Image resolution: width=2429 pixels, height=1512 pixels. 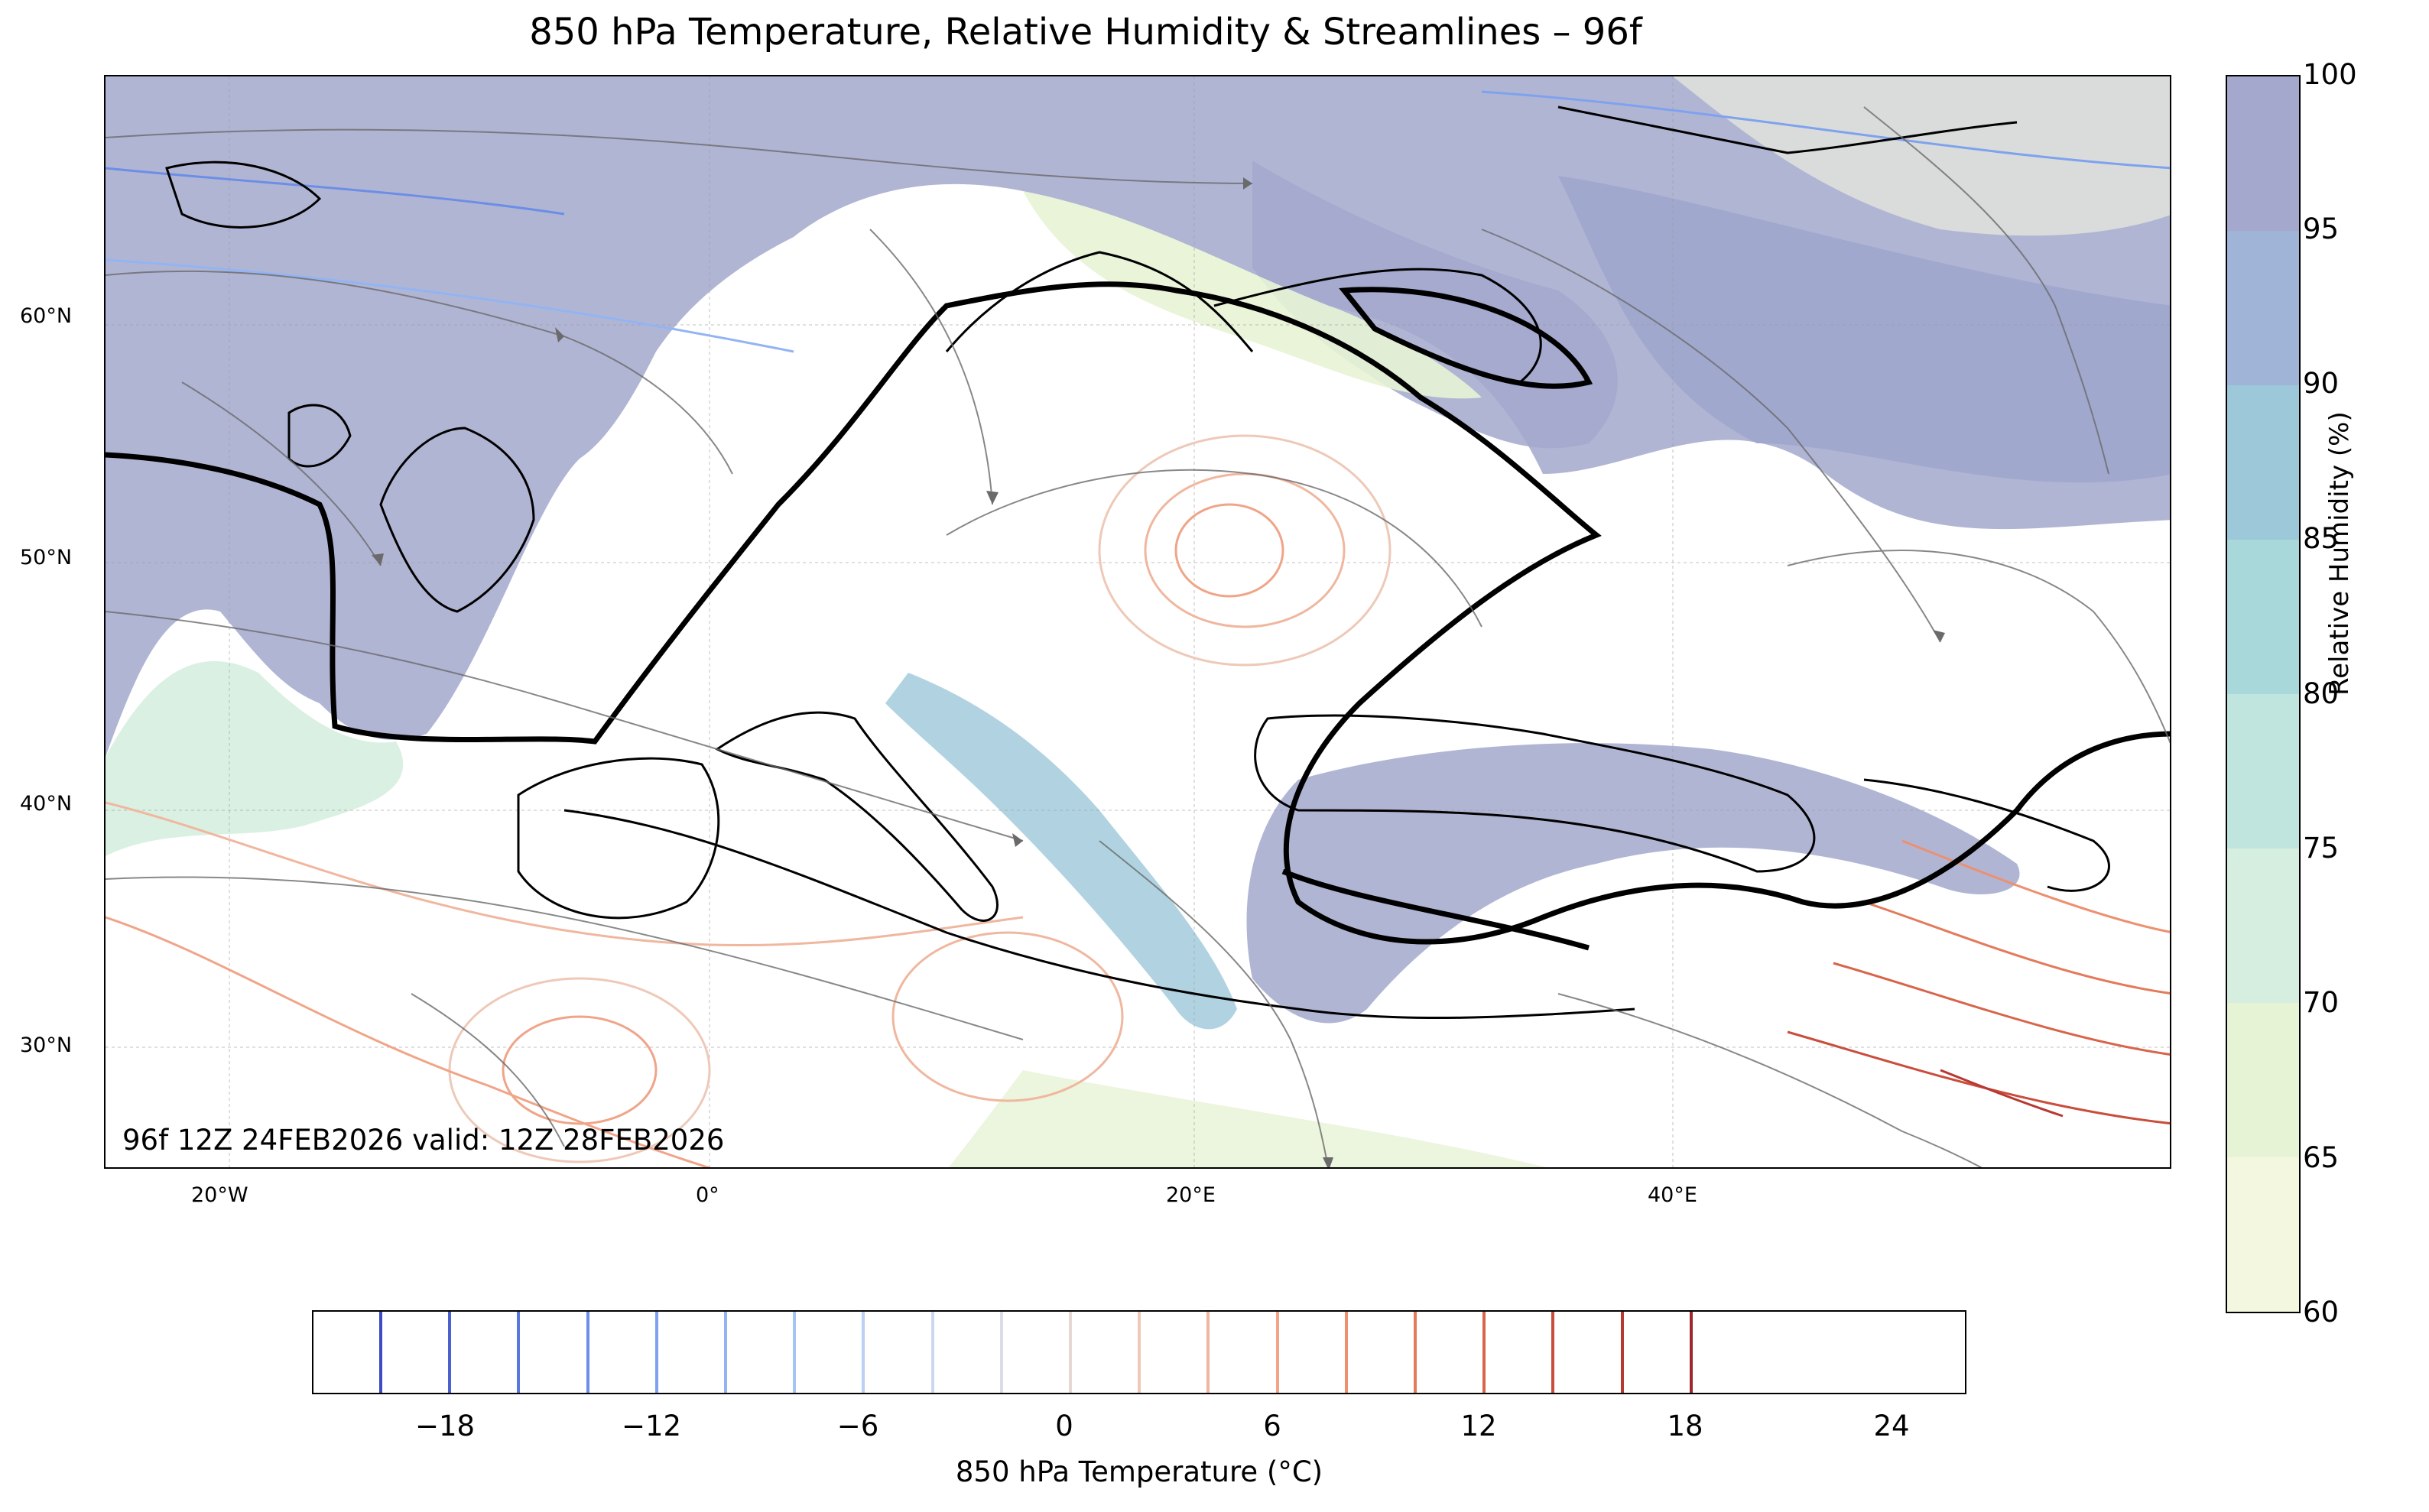 I want to click on rh-tick: 65, so click(x=2321, y=1157).